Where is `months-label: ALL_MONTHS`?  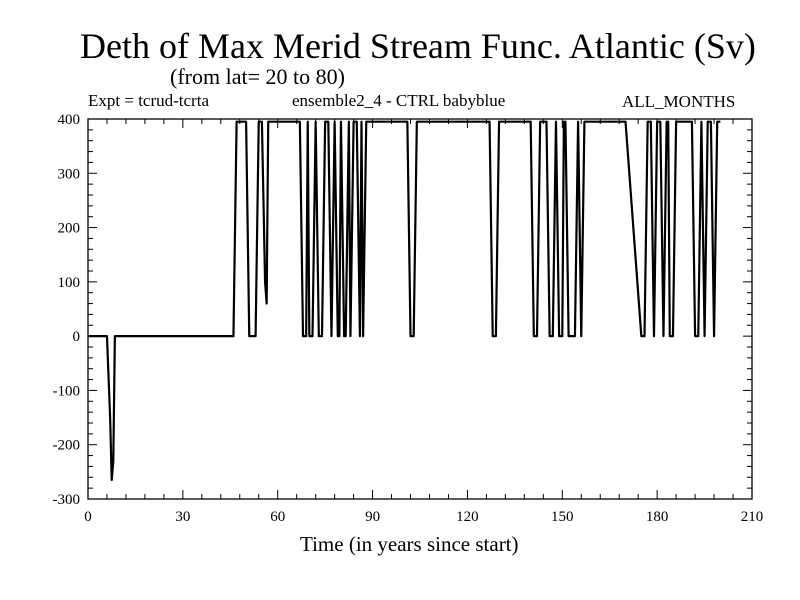
months-label: ALL_MONTHS is located at coordinates (679, 101).